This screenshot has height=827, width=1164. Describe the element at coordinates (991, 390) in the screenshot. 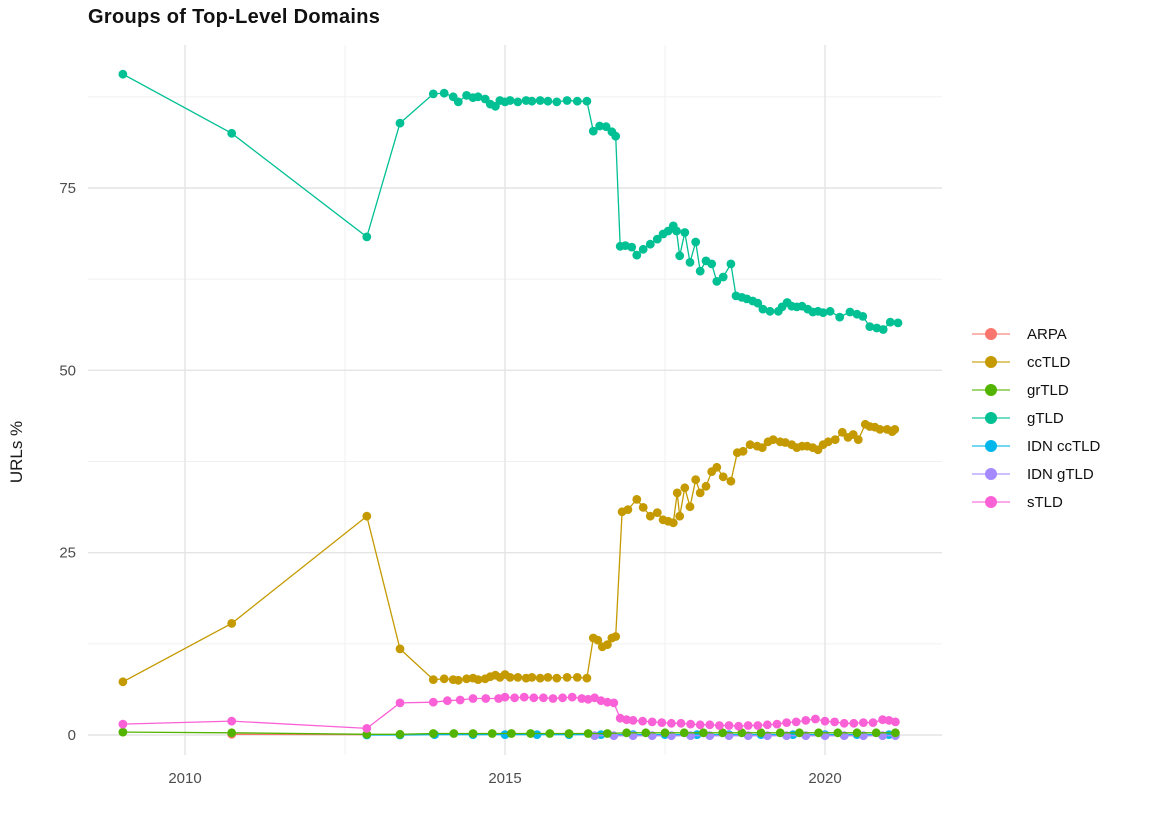

I see `legend-key-grtld-icon` at that location.